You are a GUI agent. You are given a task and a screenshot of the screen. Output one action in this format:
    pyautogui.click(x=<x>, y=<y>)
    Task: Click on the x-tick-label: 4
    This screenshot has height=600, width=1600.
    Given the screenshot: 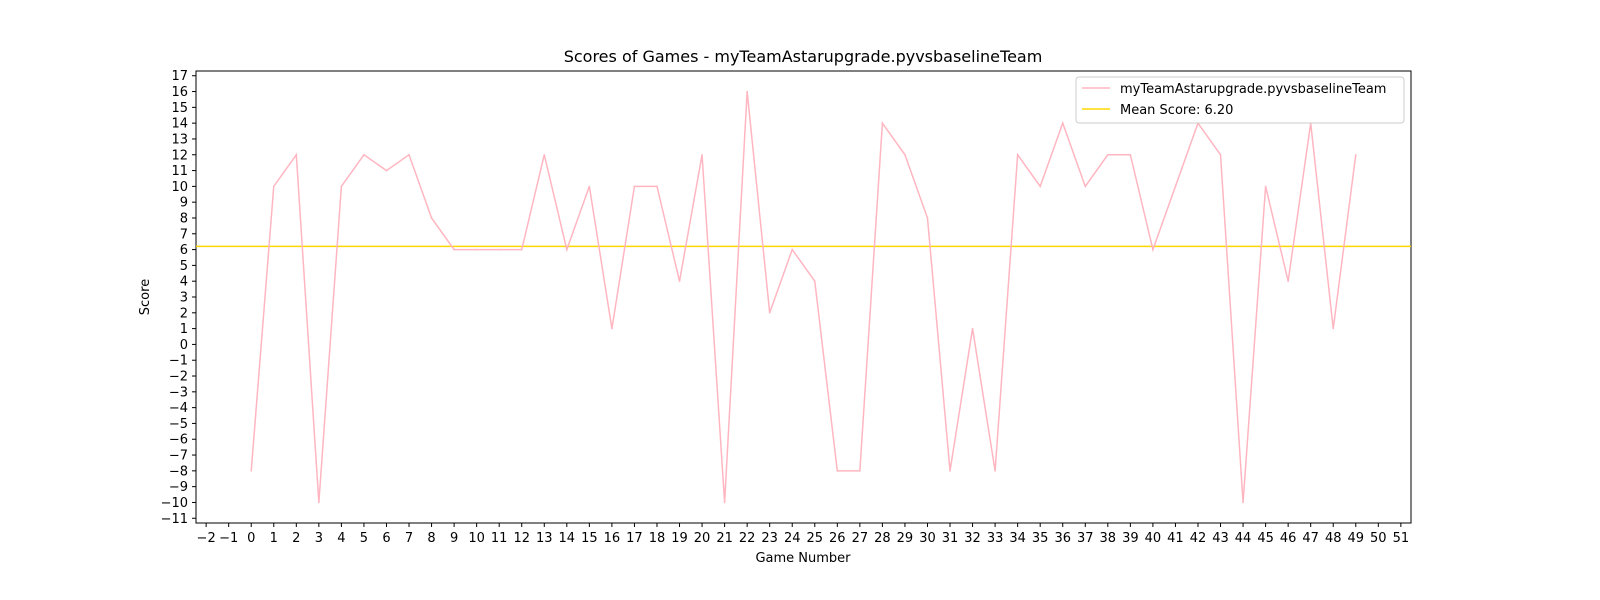 What is the action you would take?
    pyautogui.click(x=341, y=538)
    